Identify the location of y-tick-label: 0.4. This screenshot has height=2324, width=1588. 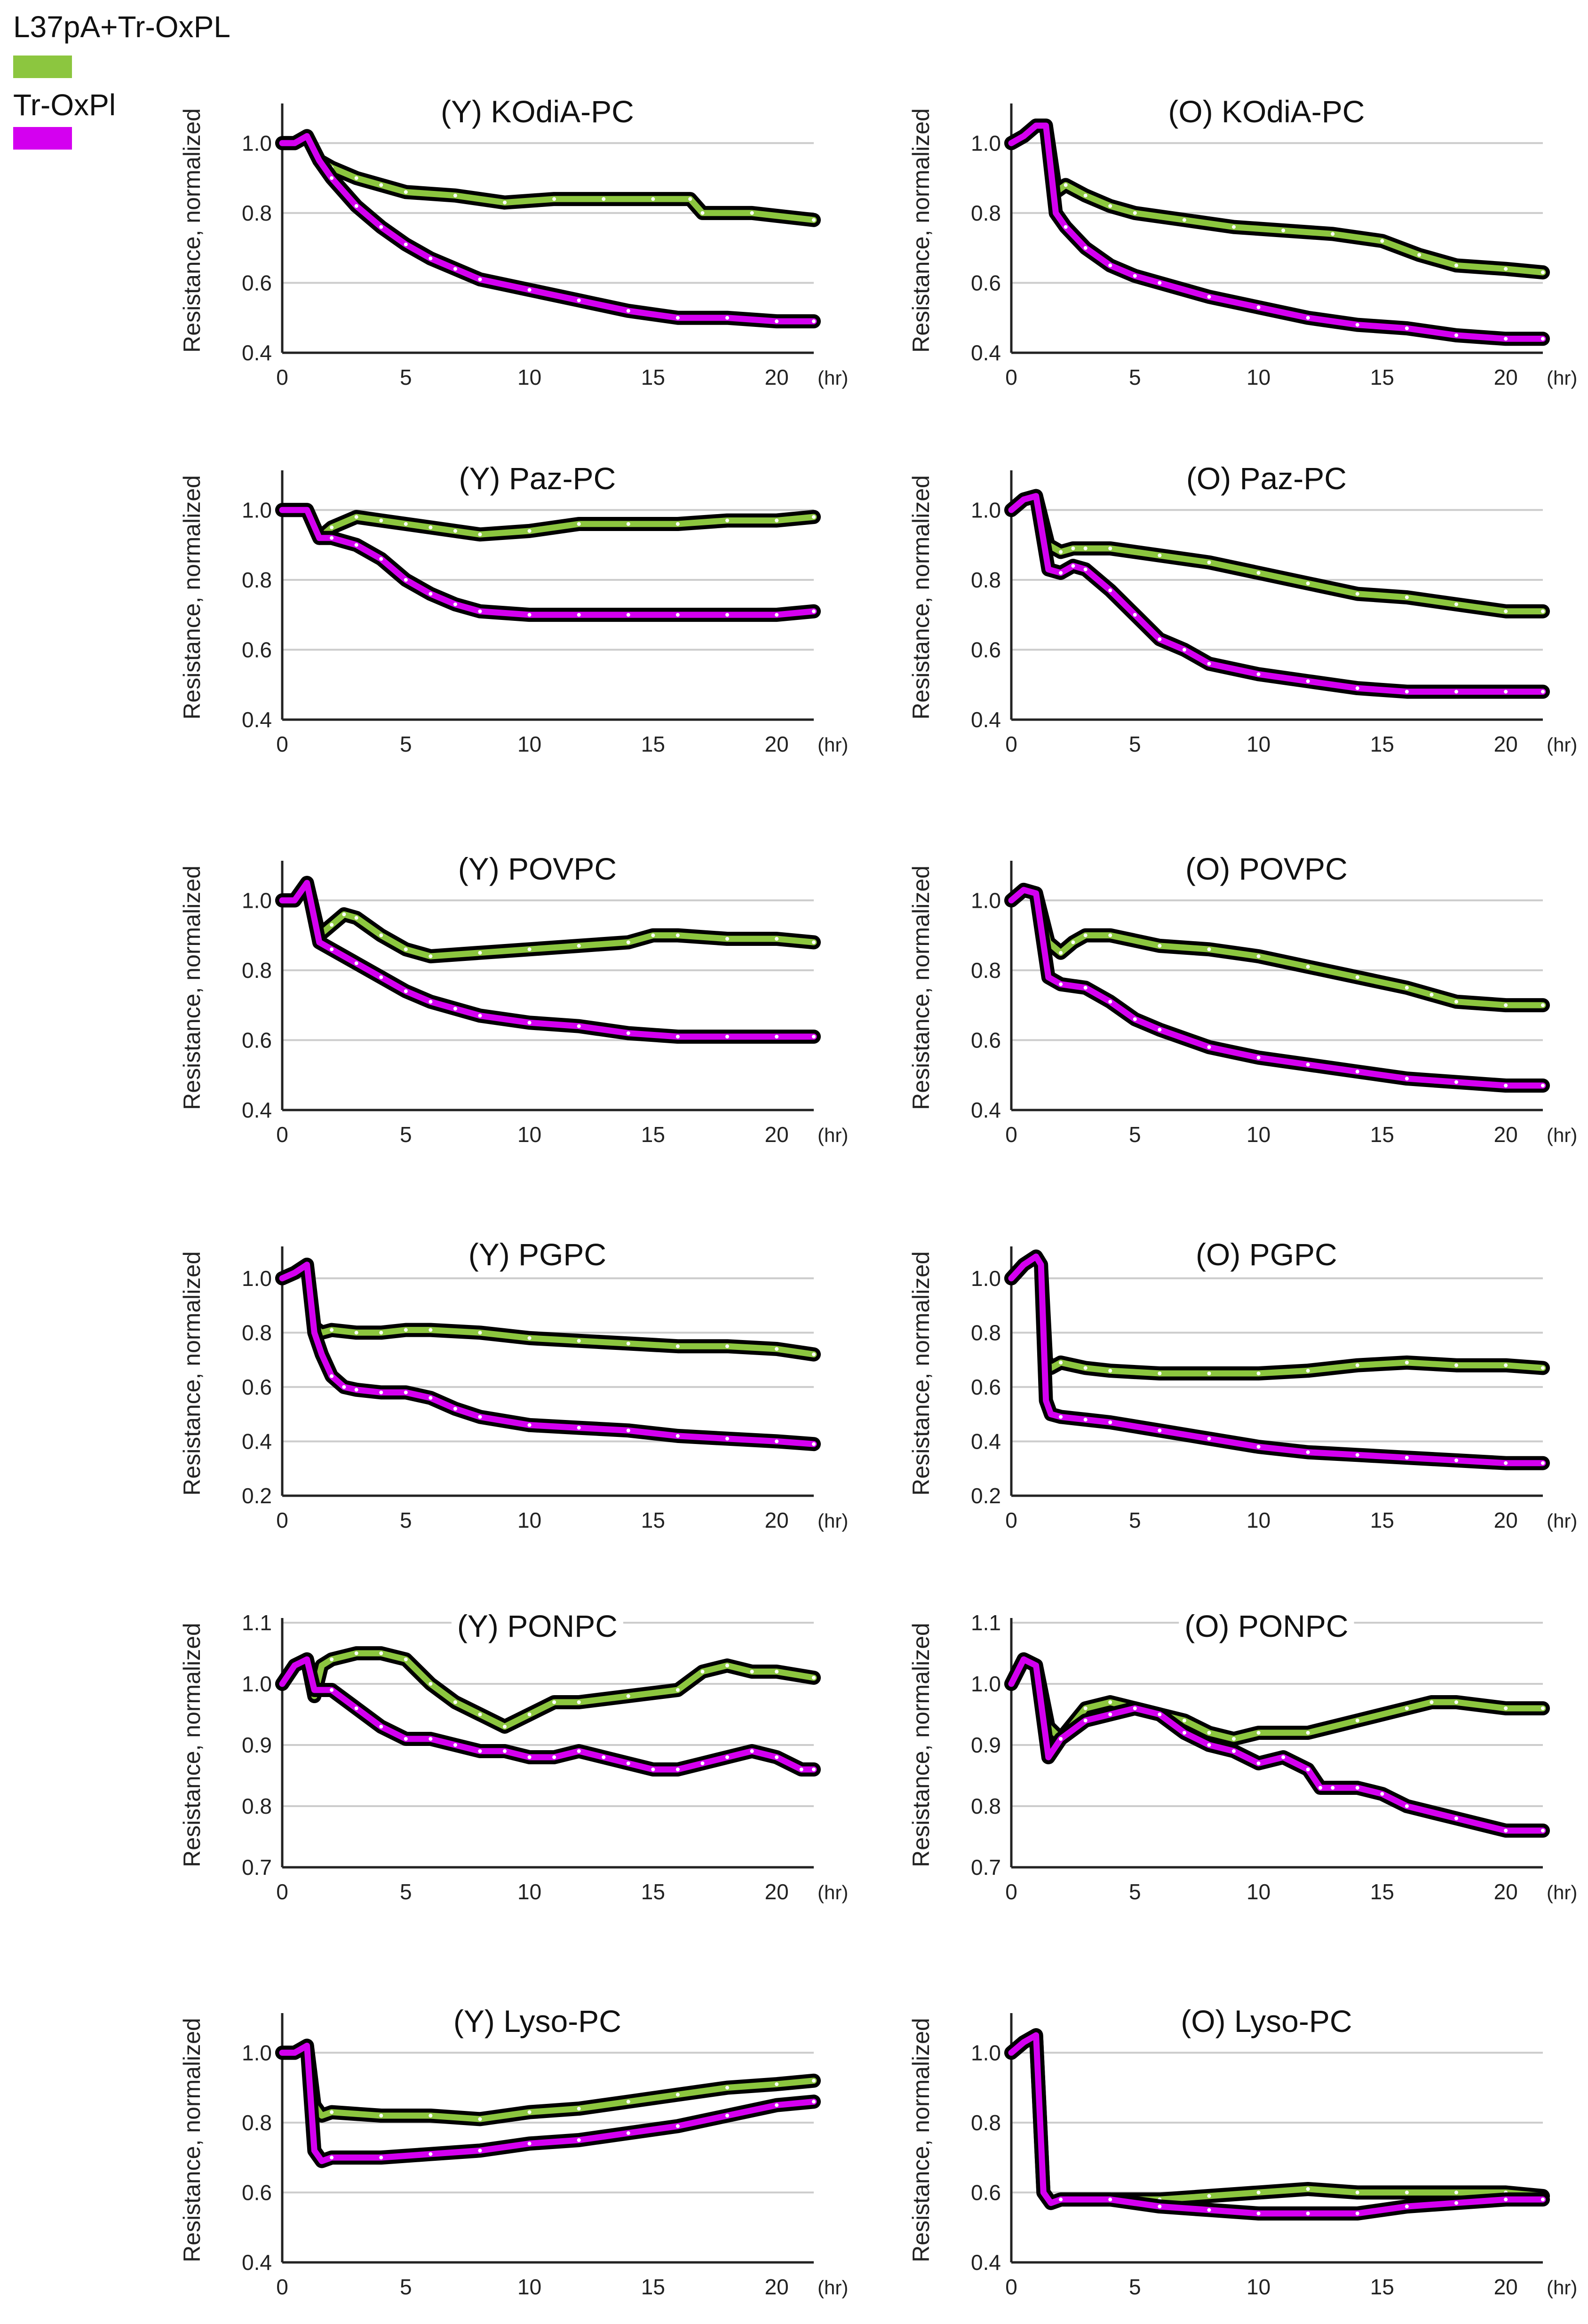
(257, 719).